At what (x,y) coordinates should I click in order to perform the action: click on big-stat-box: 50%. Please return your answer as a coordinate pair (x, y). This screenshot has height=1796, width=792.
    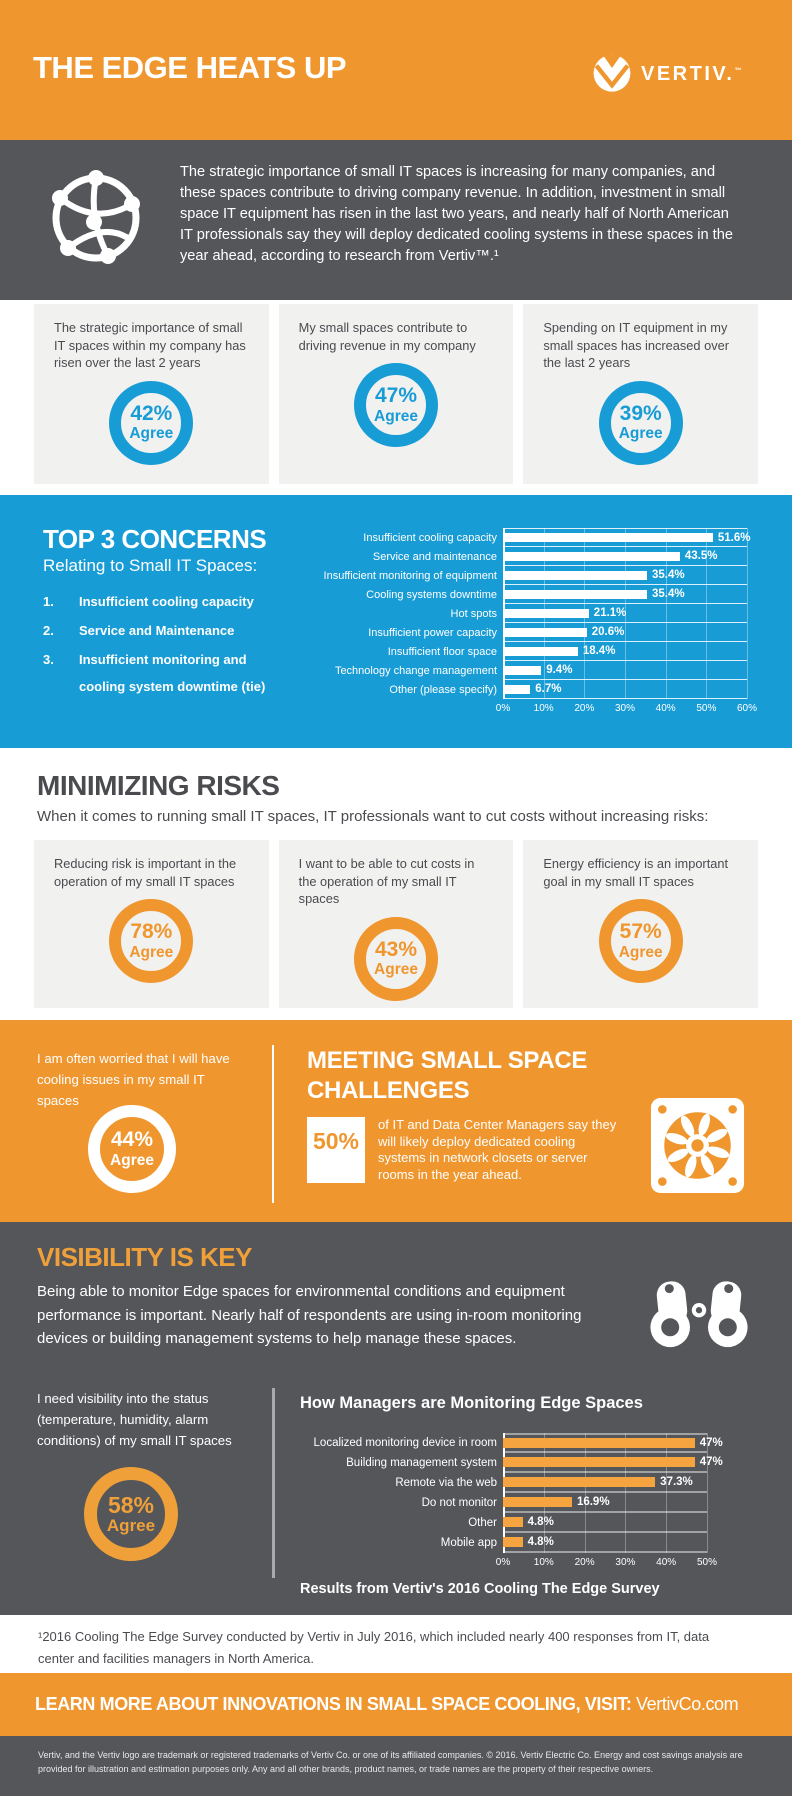
    Looking at the image, I should click on (336, 1150).